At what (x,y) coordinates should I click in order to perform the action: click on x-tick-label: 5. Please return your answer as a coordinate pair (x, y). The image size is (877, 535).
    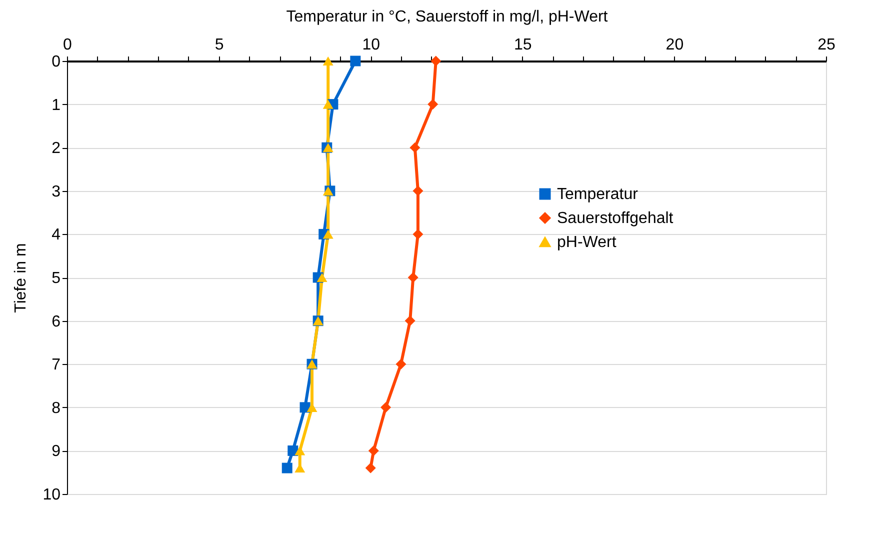
    Looking at the image, I should click on (219, 45).